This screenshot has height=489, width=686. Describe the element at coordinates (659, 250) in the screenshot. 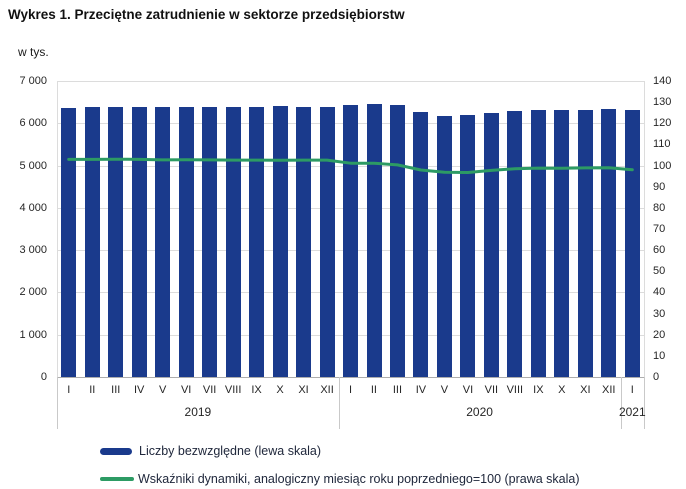

I see `right-axis-tick: 60` at that location.